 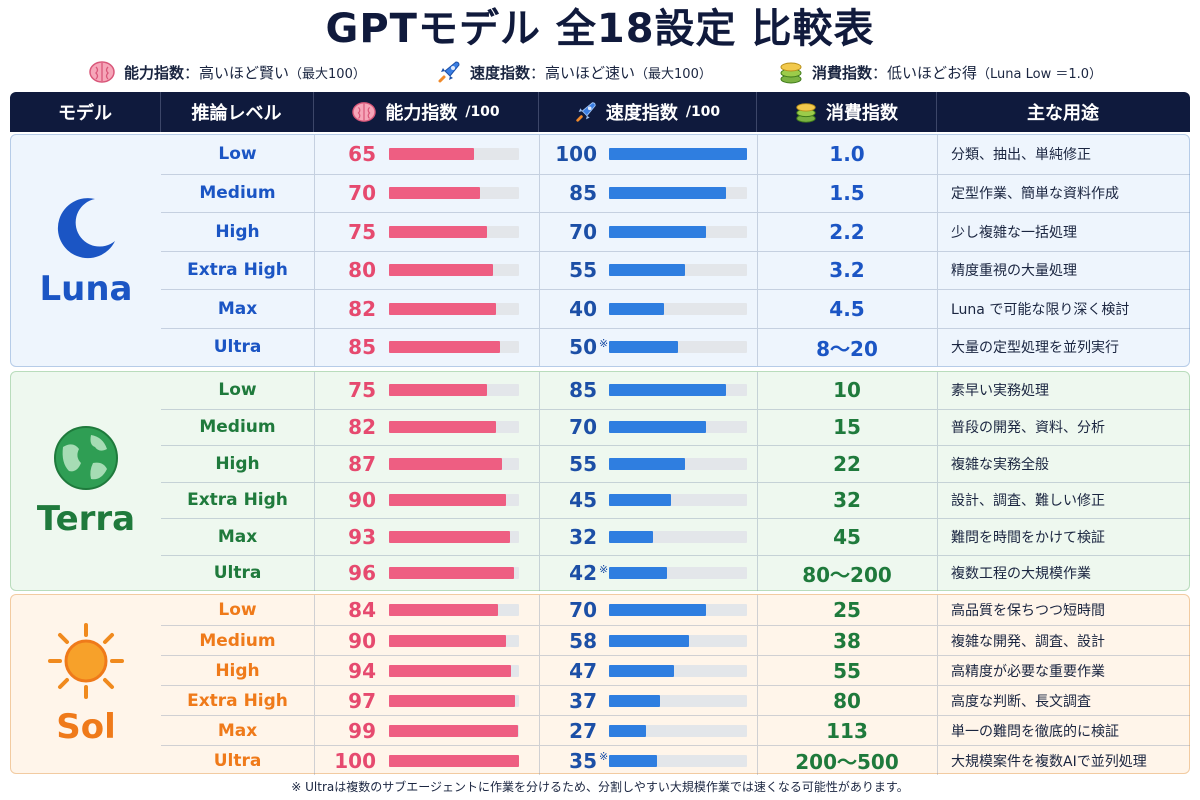 What do you see at coordinates (426, 730) in the screenshot?
I see `ability-cell: 99` at bounding box center [426, 730].